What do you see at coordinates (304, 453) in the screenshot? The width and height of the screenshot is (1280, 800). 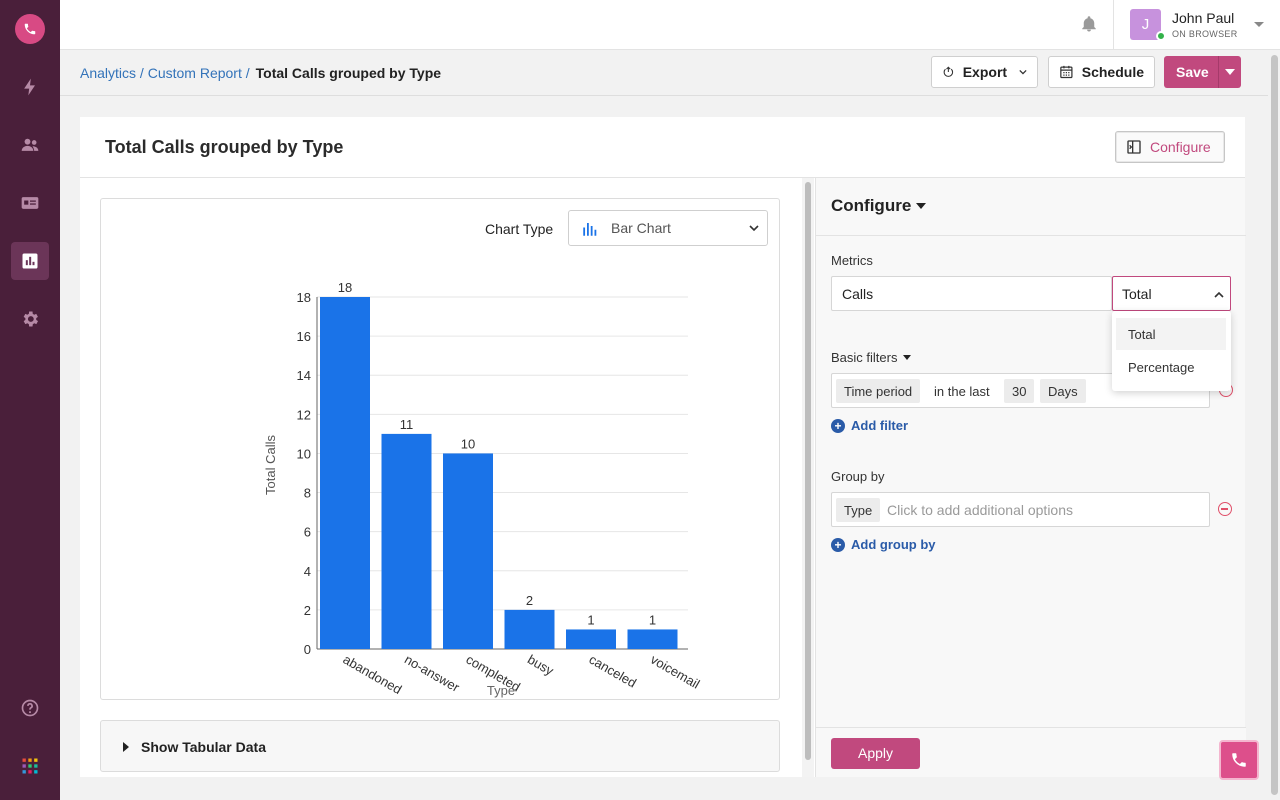 I see `y-tick-label: 10` at bounding box center [304, 453].